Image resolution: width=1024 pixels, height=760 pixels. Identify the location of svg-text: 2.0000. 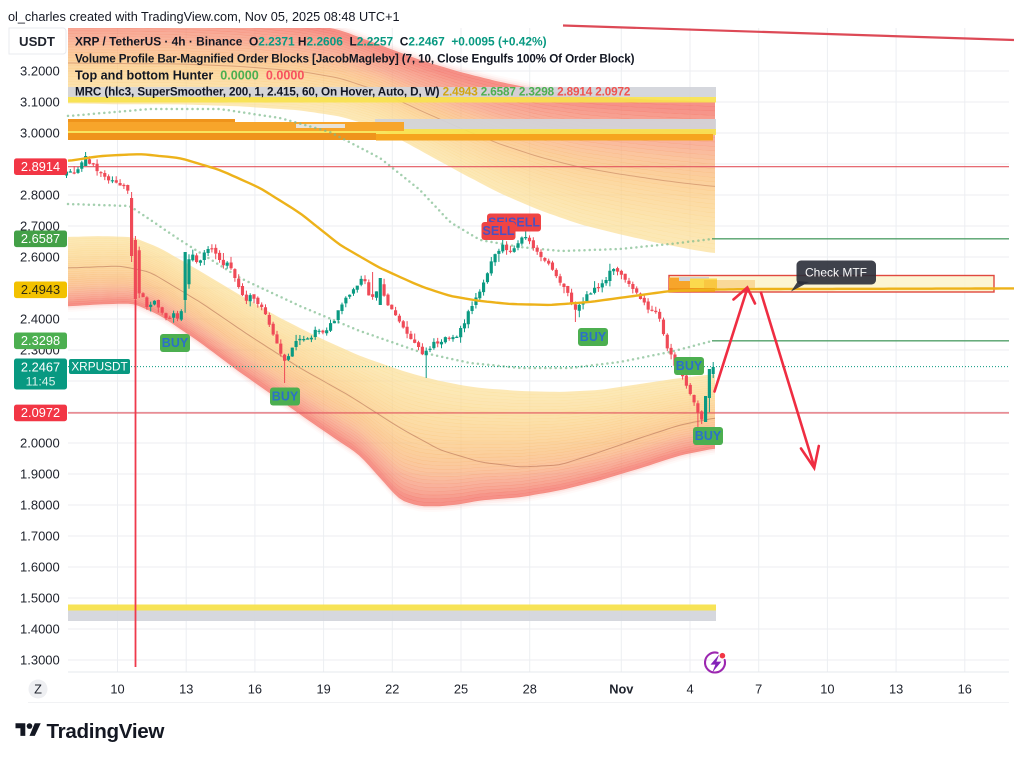
(40, 443).